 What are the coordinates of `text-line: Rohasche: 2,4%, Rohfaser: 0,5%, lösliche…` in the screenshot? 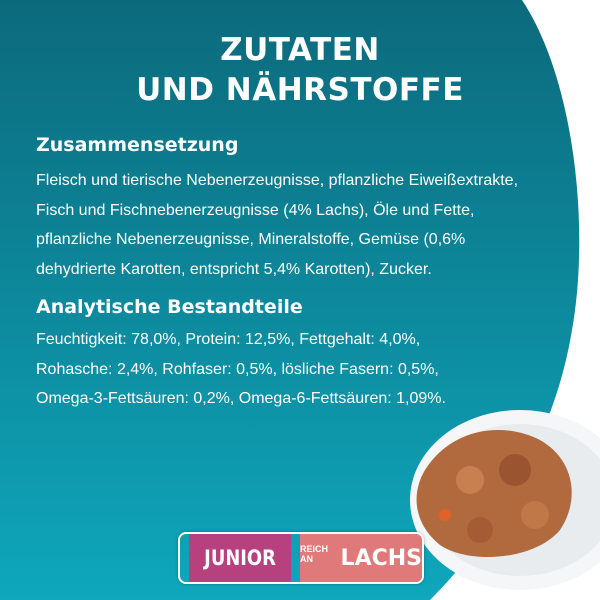 It's located at (237, 369).